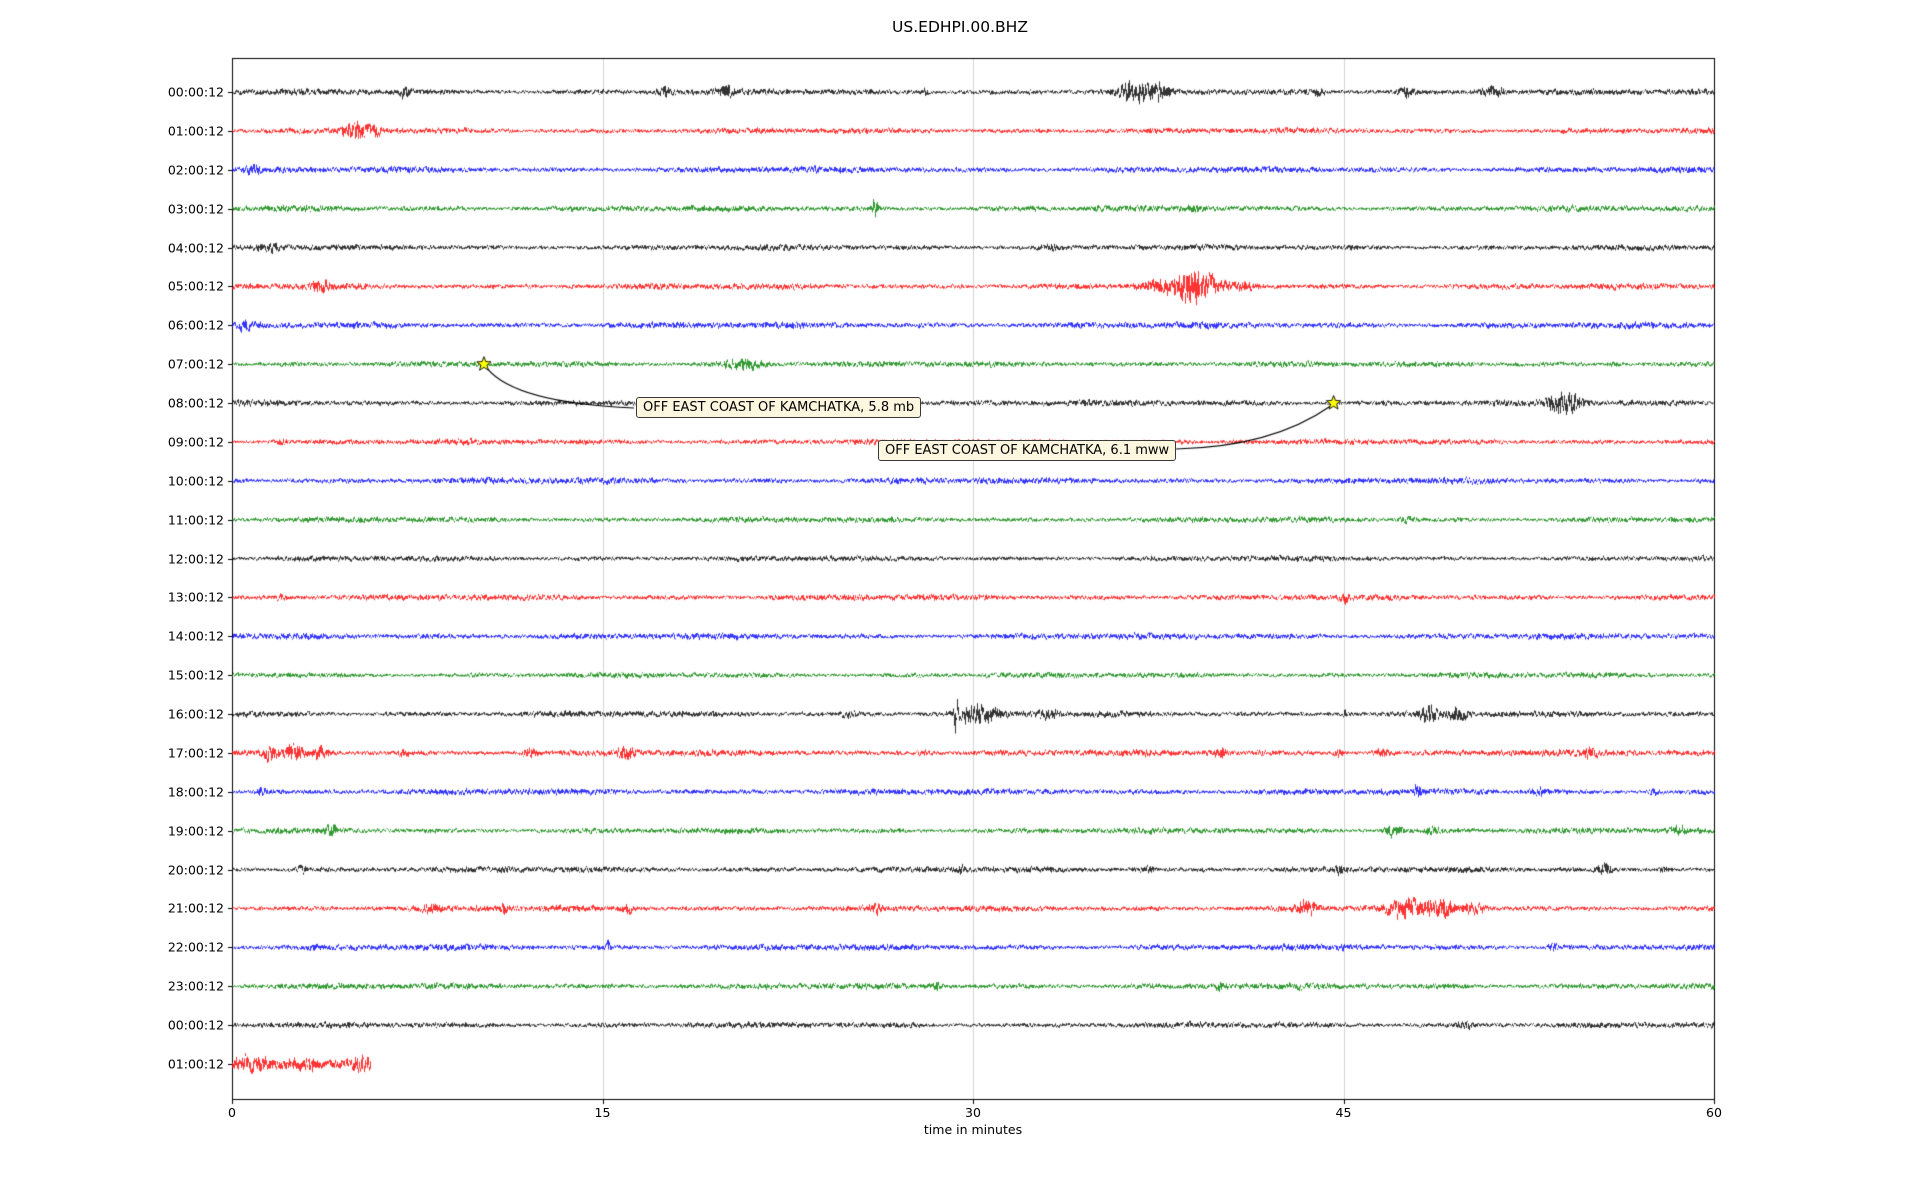  What do you see at coordinates (973, 1112) in the screenshot?
I see `x-tick-label: 30` at bounding box center [973, 1112].